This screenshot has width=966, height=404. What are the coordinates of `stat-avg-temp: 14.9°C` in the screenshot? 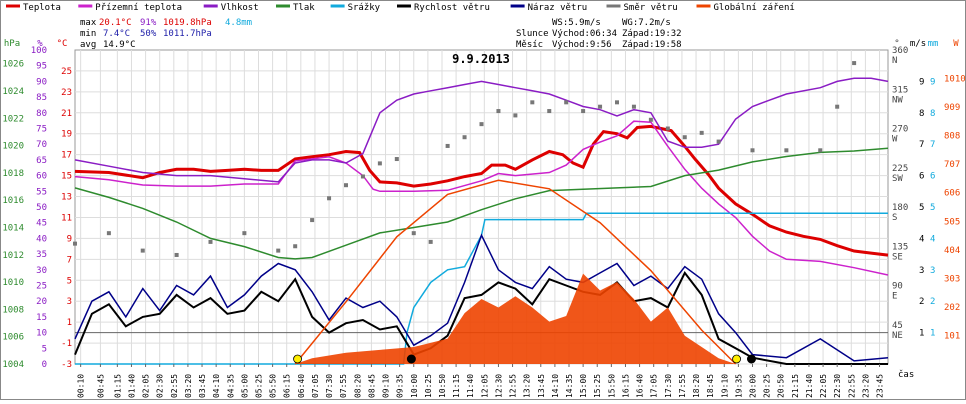 It's located at (119, 45).